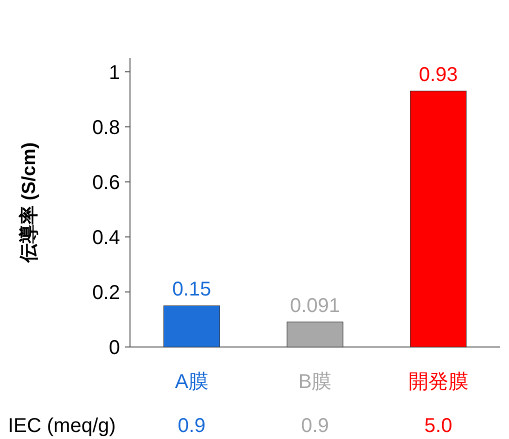 This screenshot has width=509, height=439. Describe the element at coordinates (106, 183) in the screenshot. I see `y-tick-label: 0.6` at that location.